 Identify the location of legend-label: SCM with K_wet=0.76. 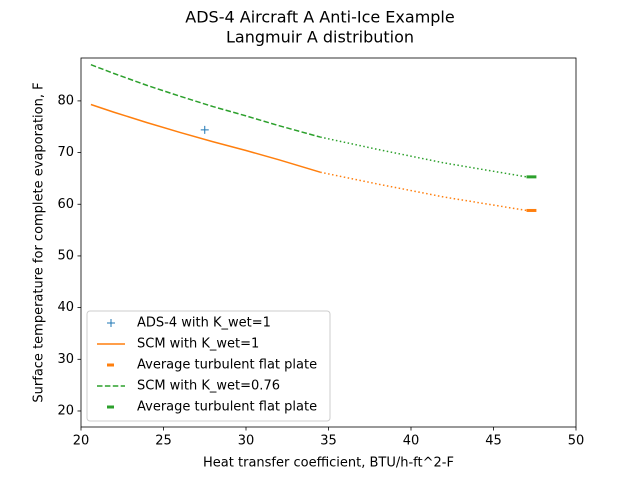
(208, 386).